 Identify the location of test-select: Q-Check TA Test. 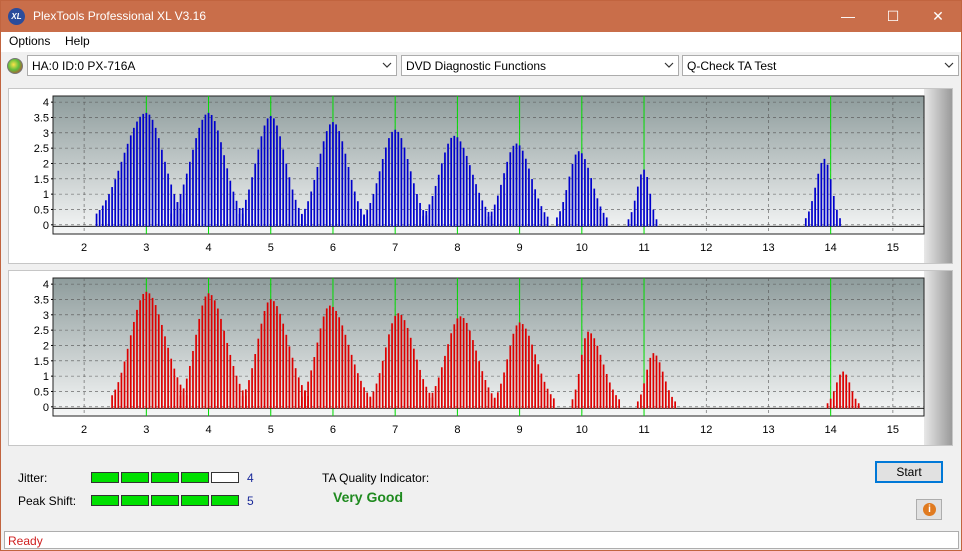
(820, 65).